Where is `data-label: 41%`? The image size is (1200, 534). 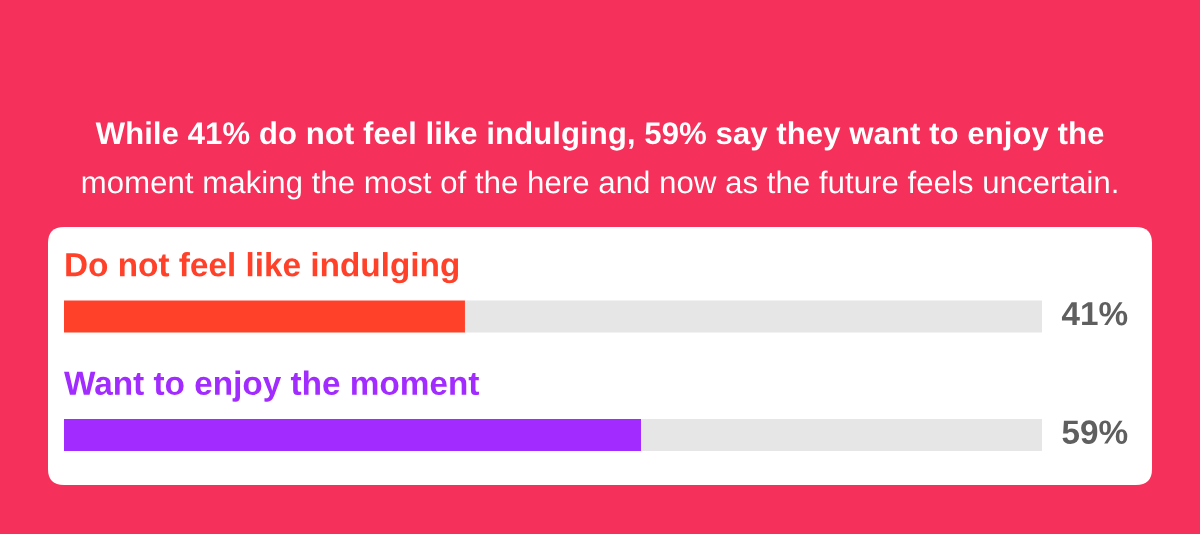
data-label: 41% is located at coordinates (1094, 313).